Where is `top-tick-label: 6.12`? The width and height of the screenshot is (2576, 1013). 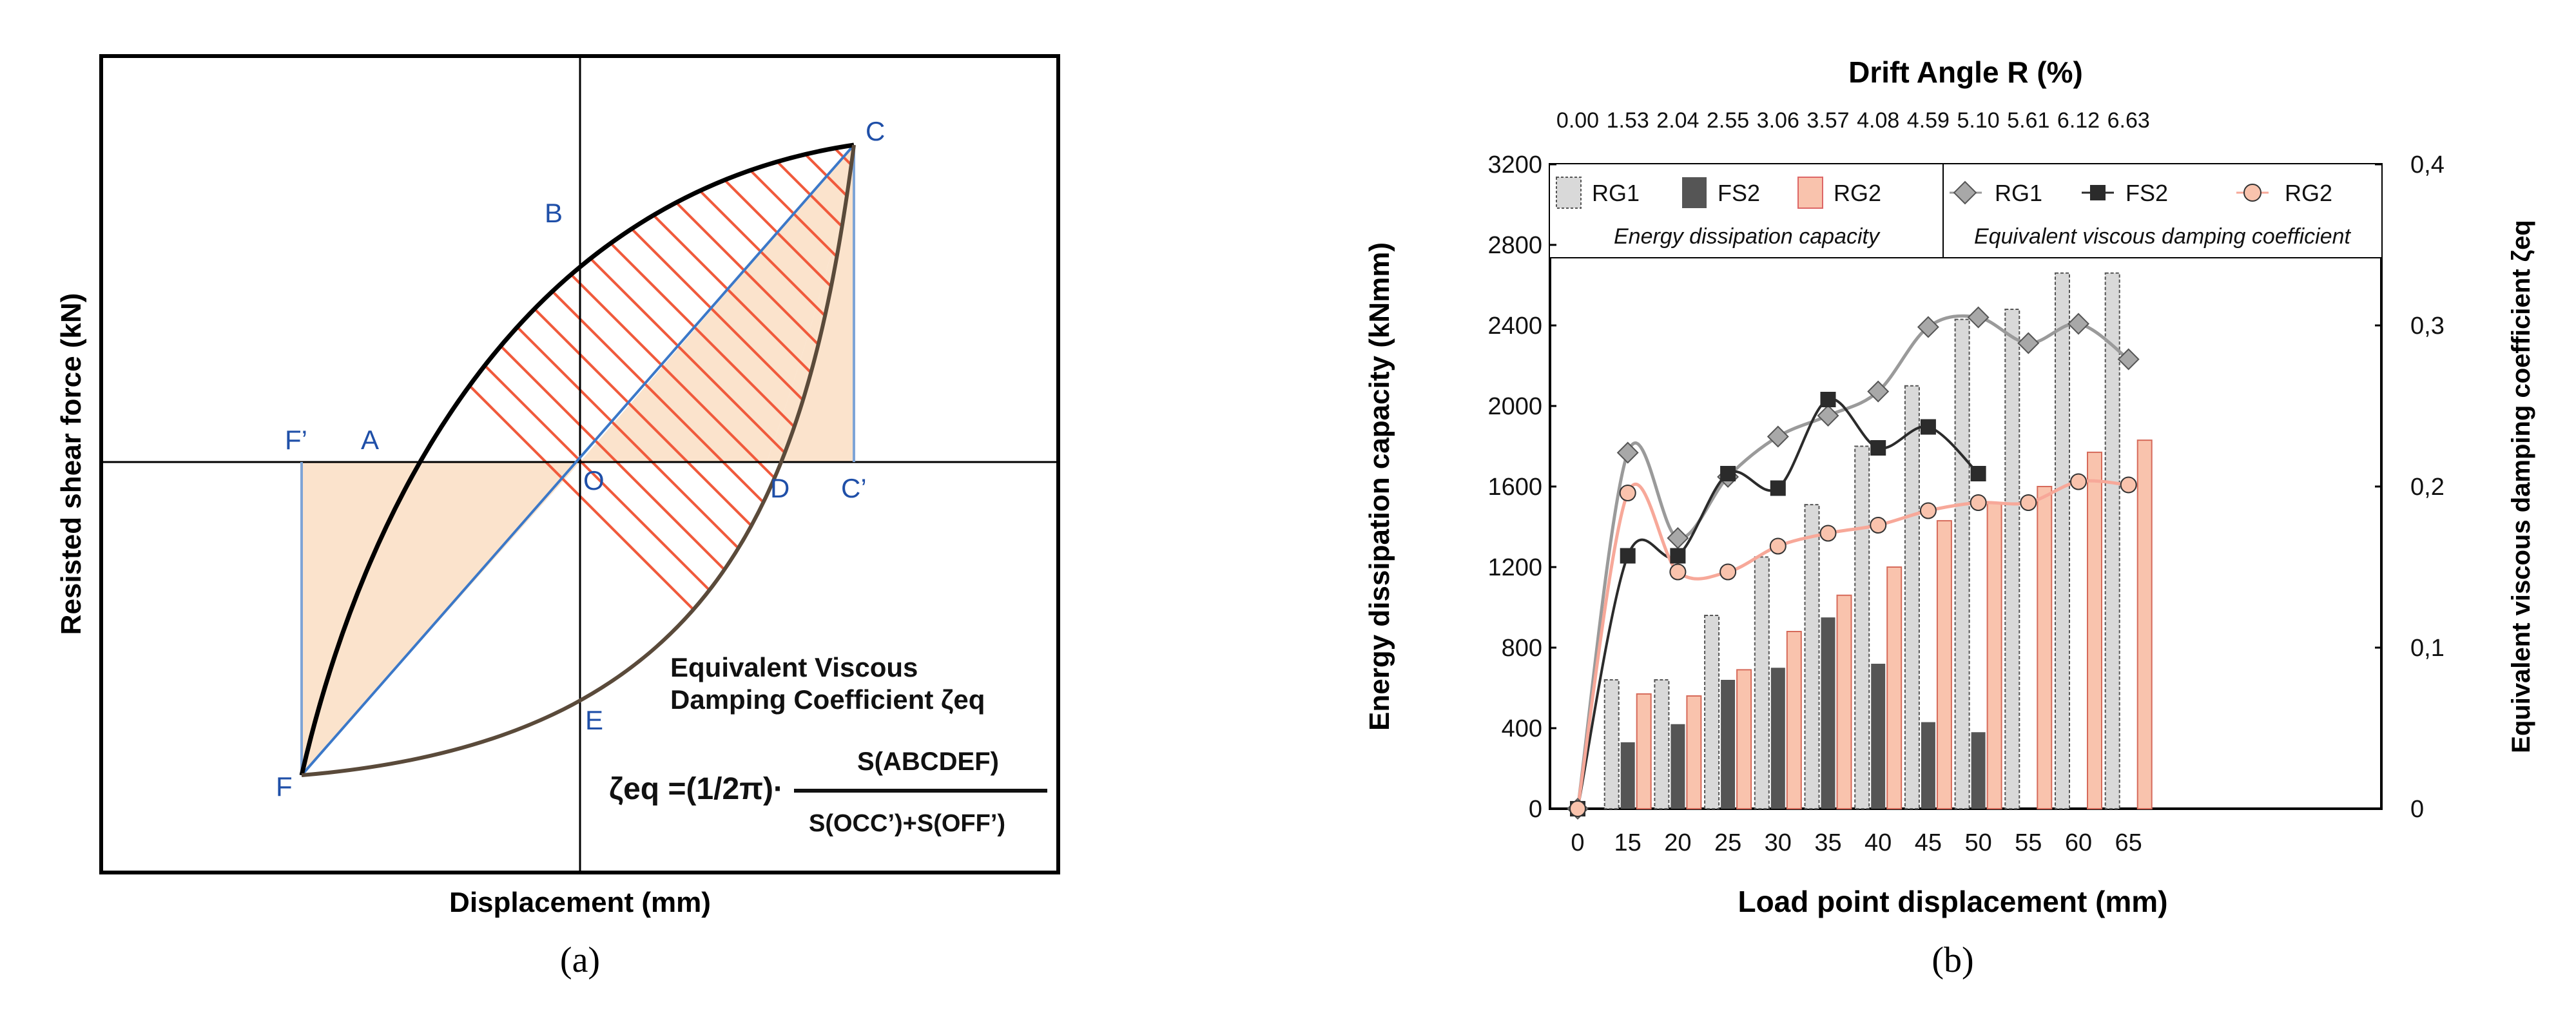
top-tick-label: 6.12 is located at coordinates (2078, 121).